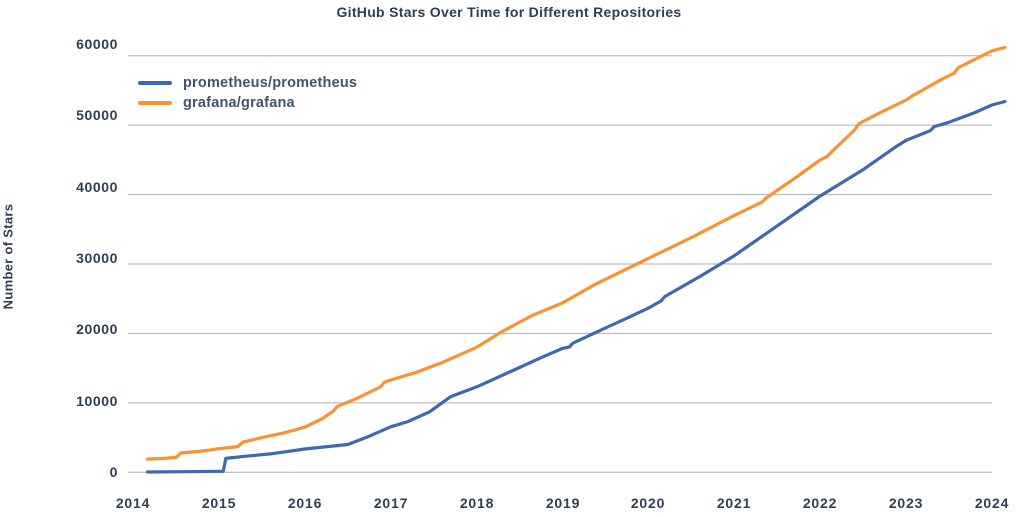  I want to click on y-tick-label: 40000, so click(97, 187).